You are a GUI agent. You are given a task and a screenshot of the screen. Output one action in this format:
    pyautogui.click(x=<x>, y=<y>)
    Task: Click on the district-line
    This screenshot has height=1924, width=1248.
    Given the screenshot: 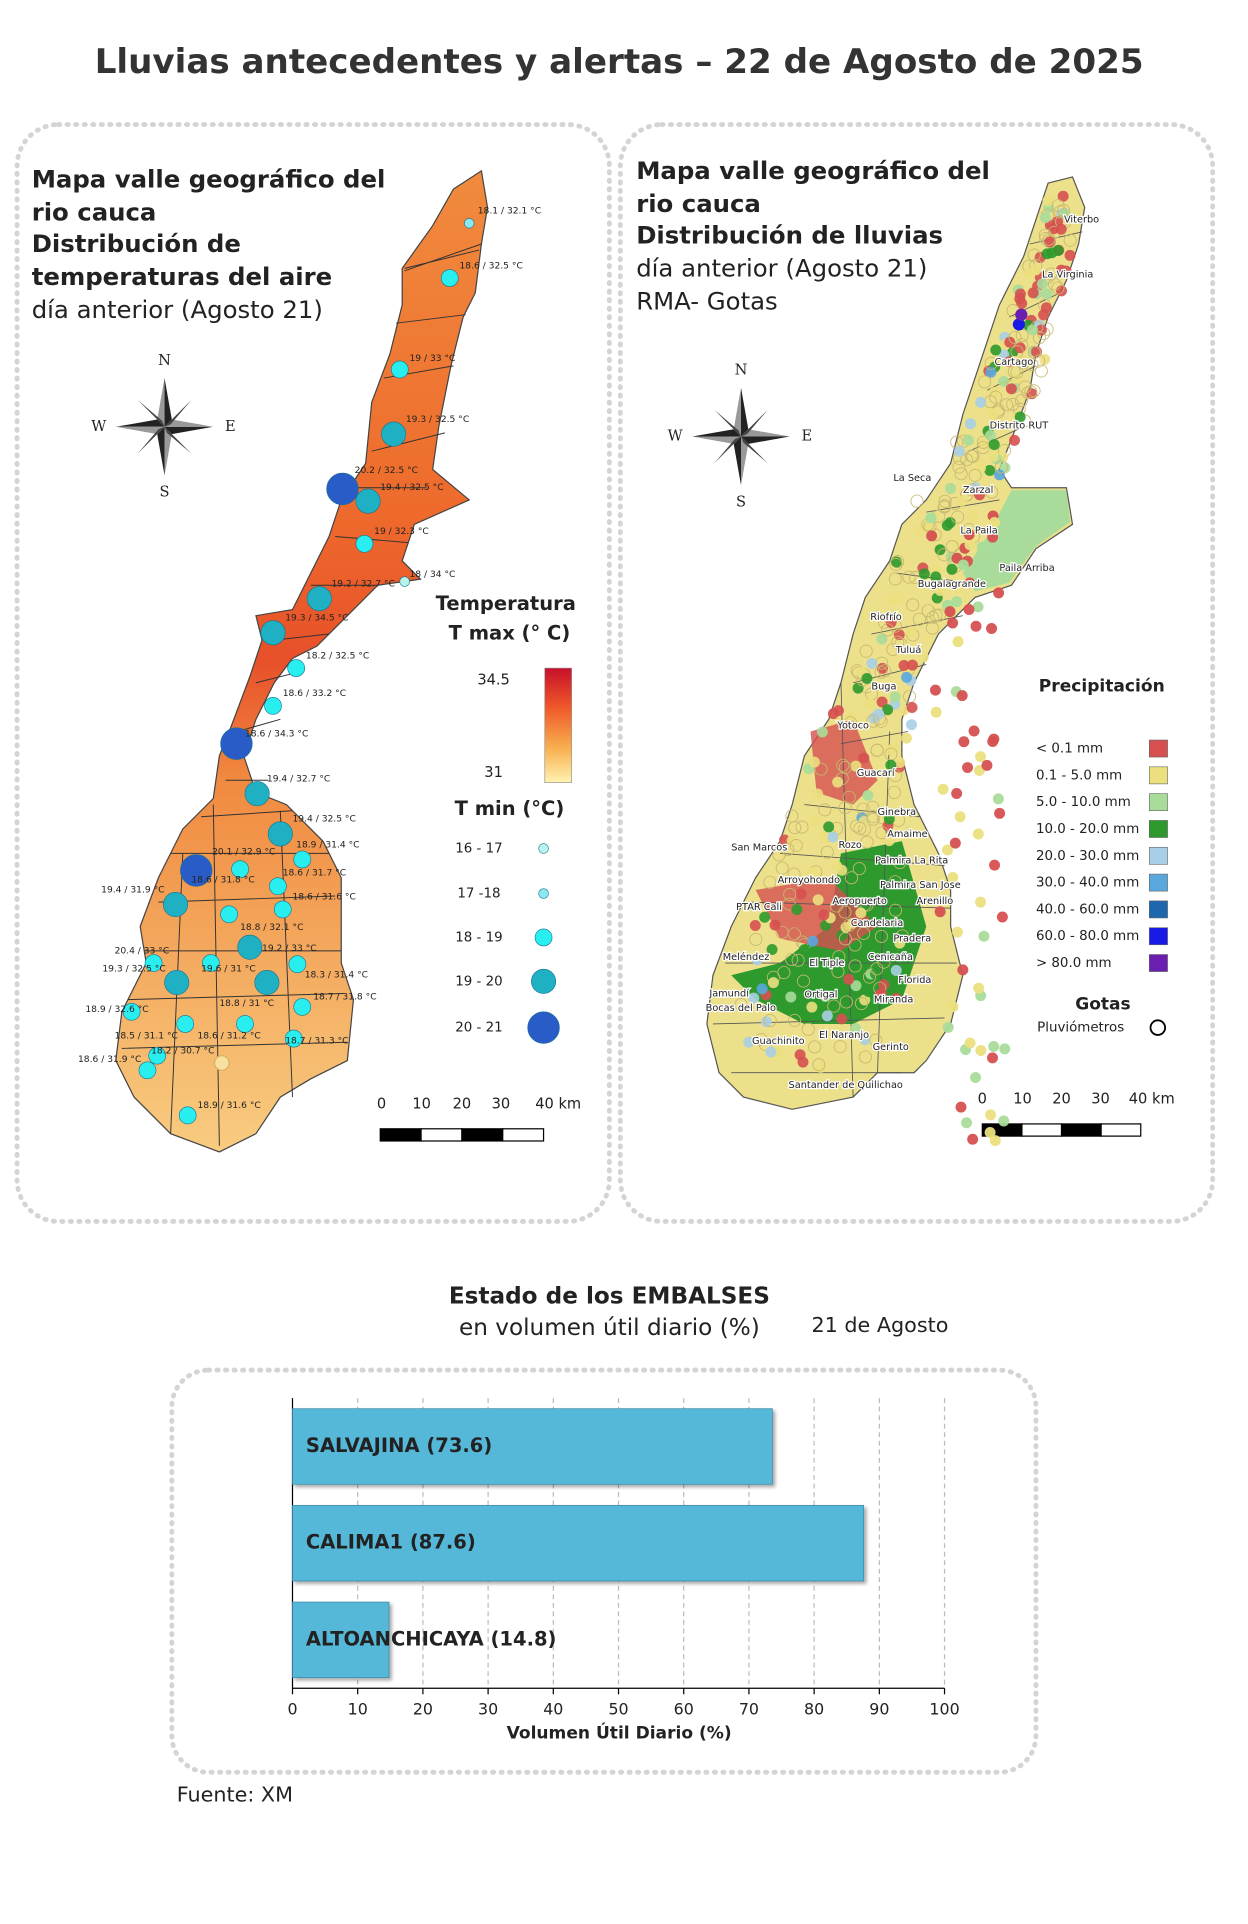 What is the action you would take?
    pyautogui.click(x=443, y=257)
    